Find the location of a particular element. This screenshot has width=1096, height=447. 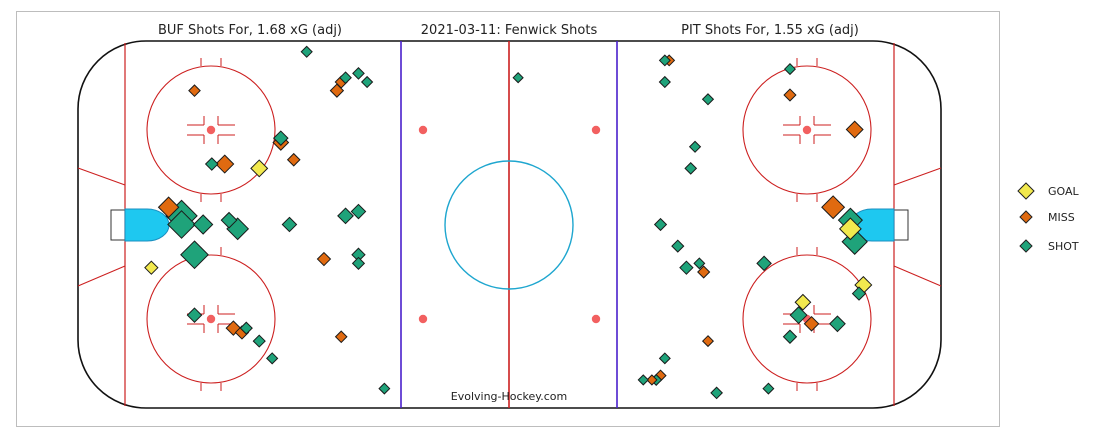

right-trapezoid-top is located at coordinates (917, 176).